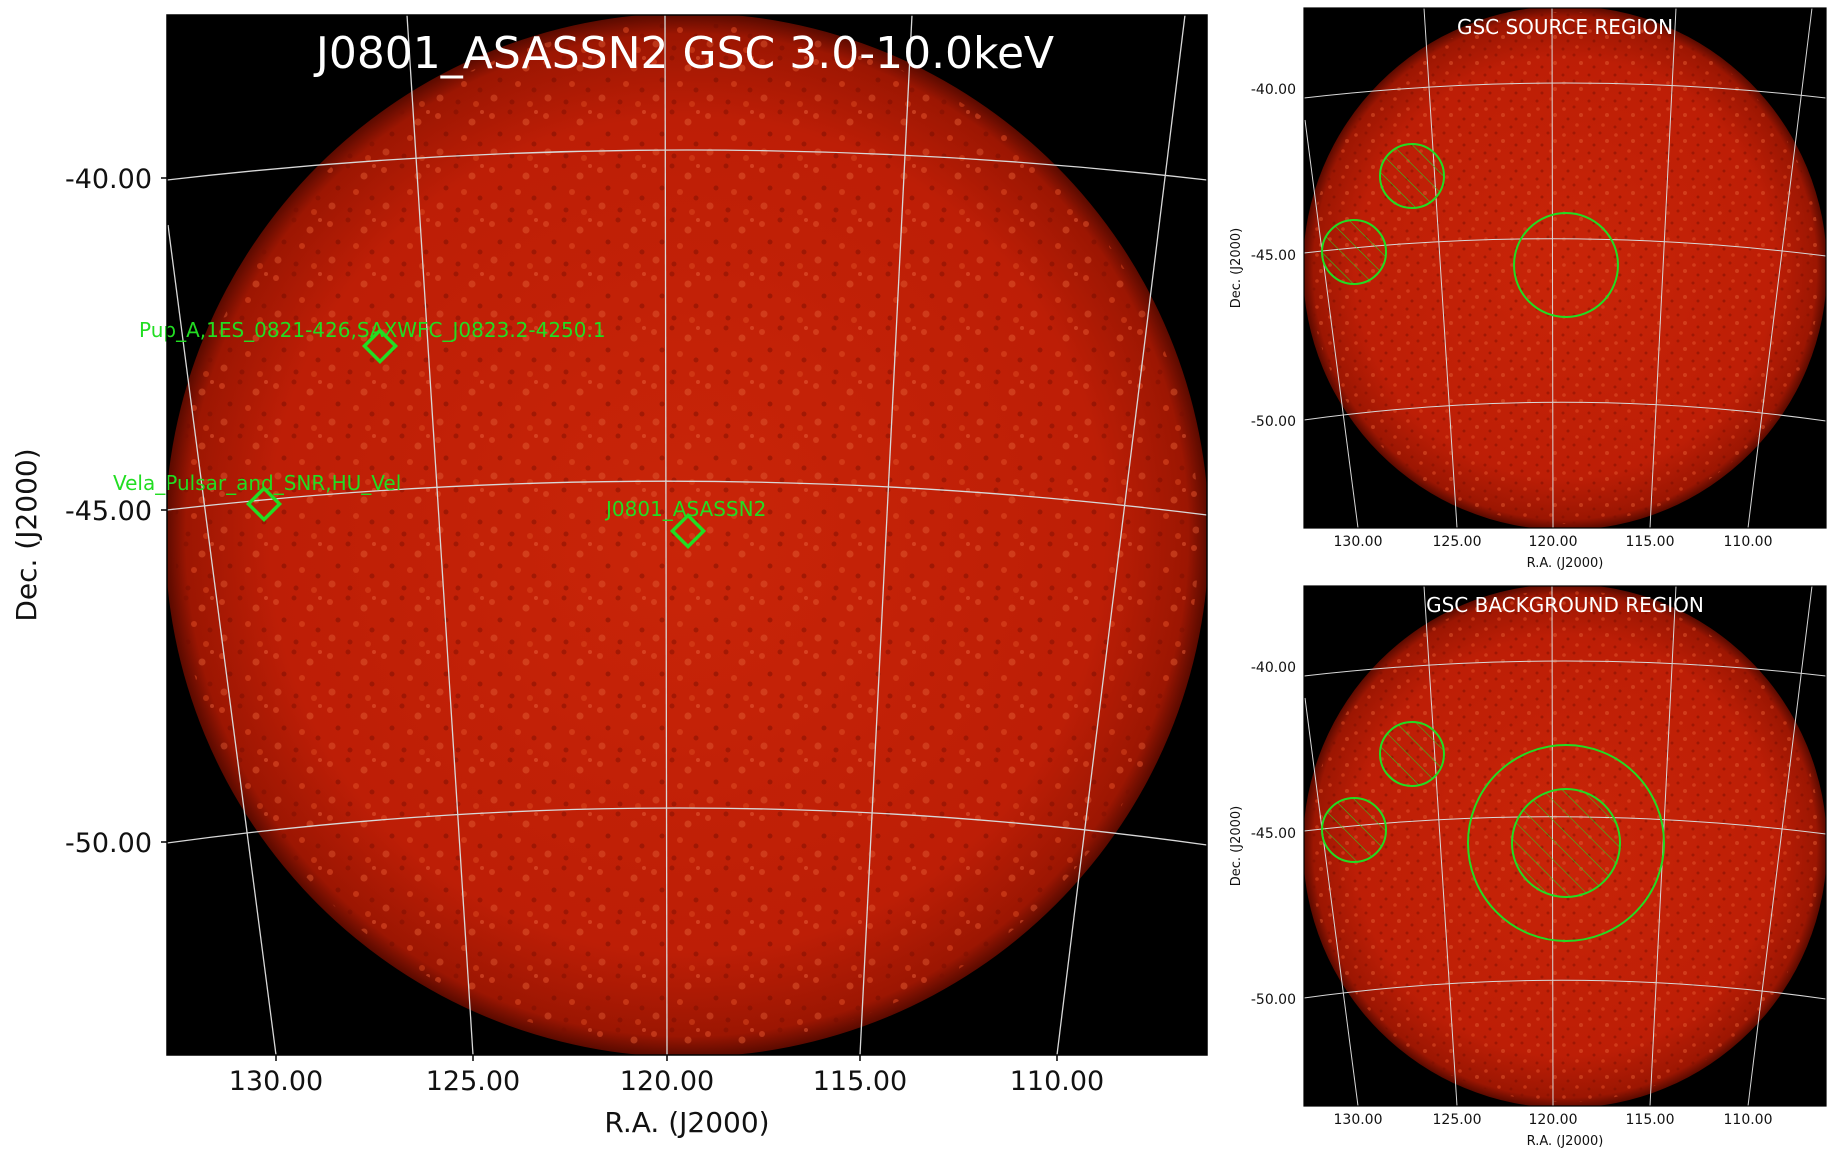 This screenshot has width=1832, height=1156. What do you see at coordinates (108, 179) in the screenshot?
I see `main-ytick-label: -40.00` at bounding box center [108, 179].